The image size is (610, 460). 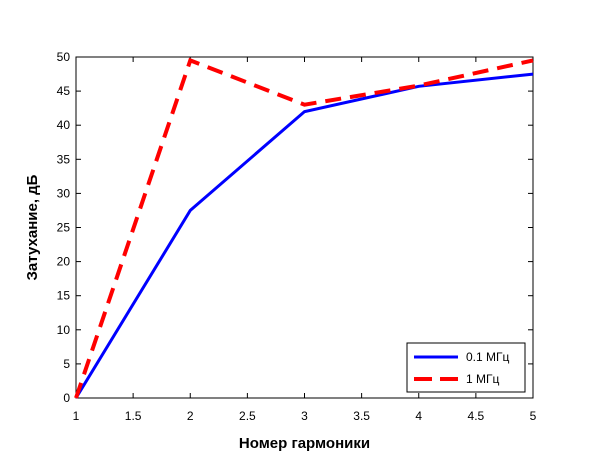 I want to click on x-tick-label: 5, so click(x=533, y=416).